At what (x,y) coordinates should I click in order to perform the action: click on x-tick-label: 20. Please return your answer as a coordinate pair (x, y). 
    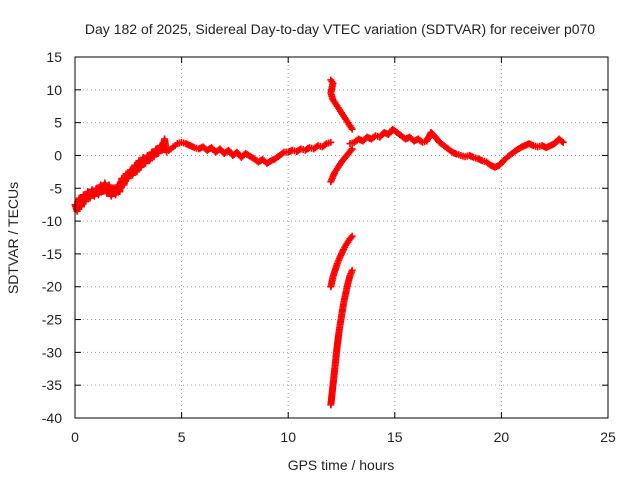
    Looking at the image, I should click on (502, 437).